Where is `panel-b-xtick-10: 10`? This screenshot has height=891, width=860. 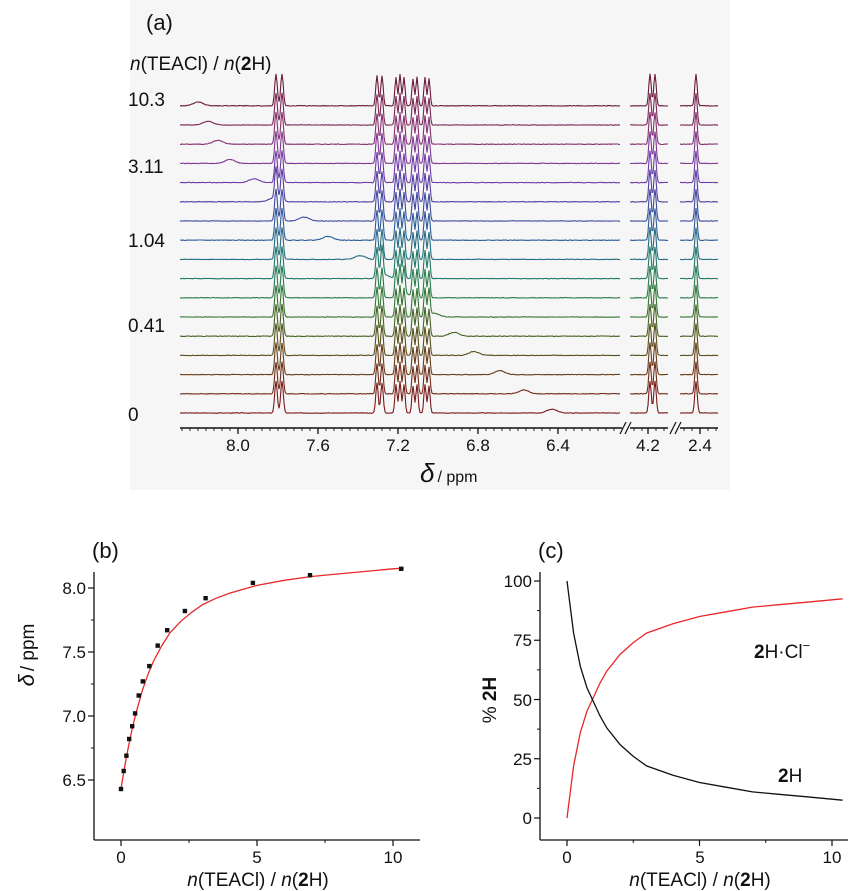 panel-b-xtick-10: 10 is located at coordinates (393, 857).